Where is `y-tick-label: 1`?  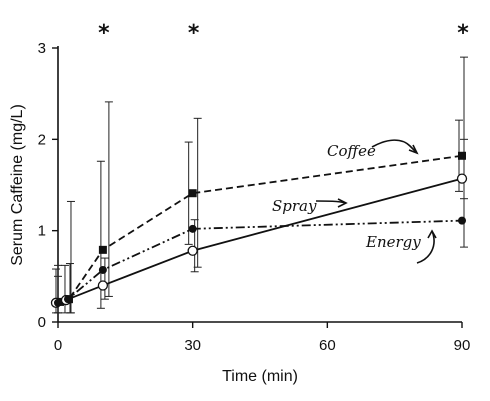
y-tick-label: 1 is located at coordinates (42, 231).